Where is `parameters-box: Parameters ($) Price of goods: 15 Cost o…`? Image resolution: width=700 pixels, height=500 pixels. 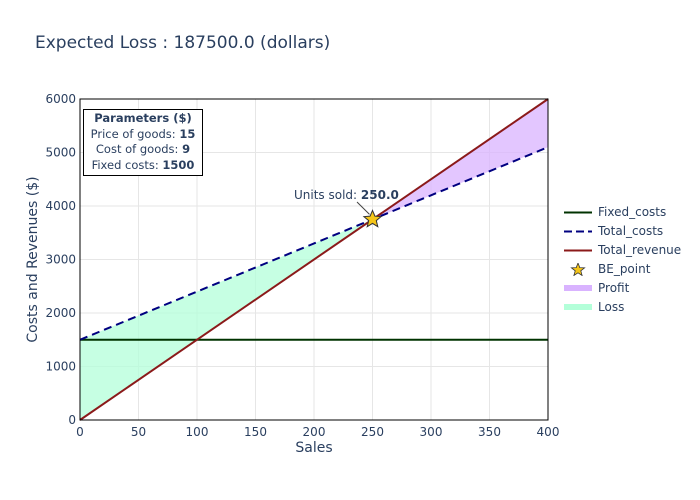
parameters-box: Parameters ($) Price of goods: 15 Cost o… is located at coordinates (143, 142).